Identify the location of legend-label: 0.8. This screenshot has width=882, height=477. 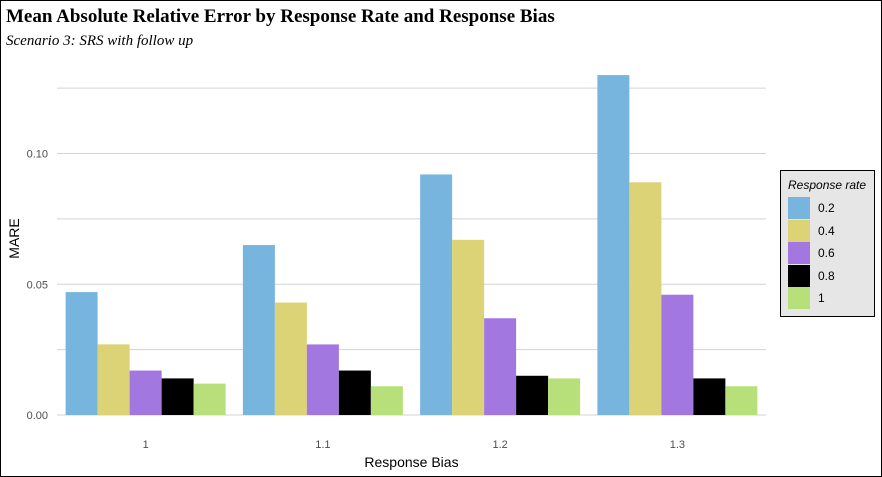
(826, 275).